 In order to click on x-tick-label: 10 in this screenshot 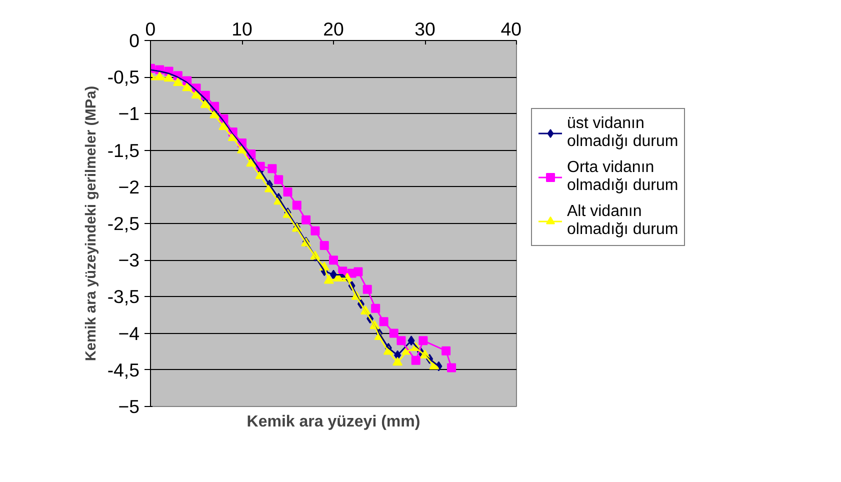, I will do `click(242, 29)`.